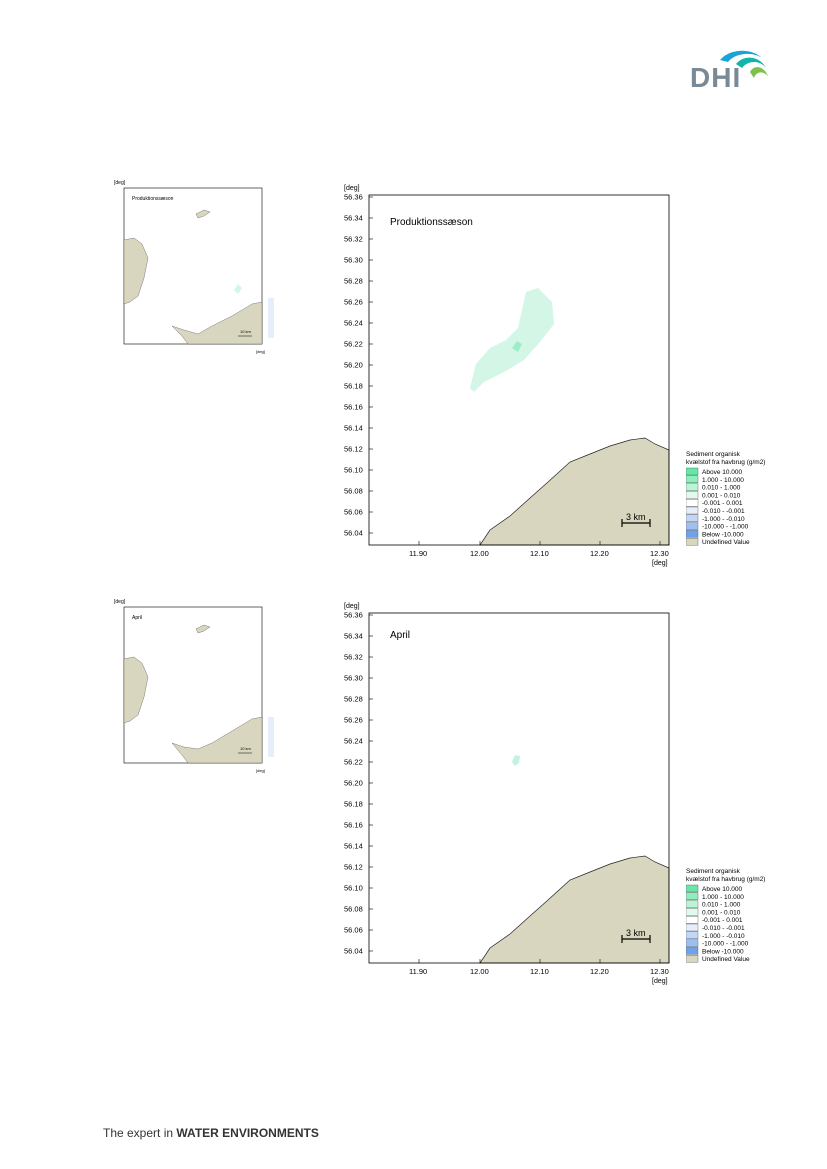  I want to click on legend-label: -0.001 - 0.001, so click(722, 920).